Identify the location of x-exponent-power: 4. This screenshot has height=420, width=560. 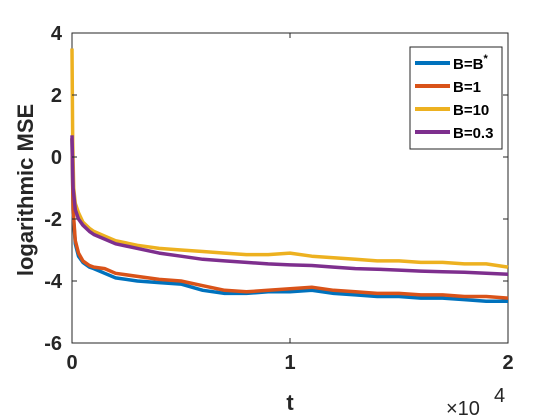
(499, 396).